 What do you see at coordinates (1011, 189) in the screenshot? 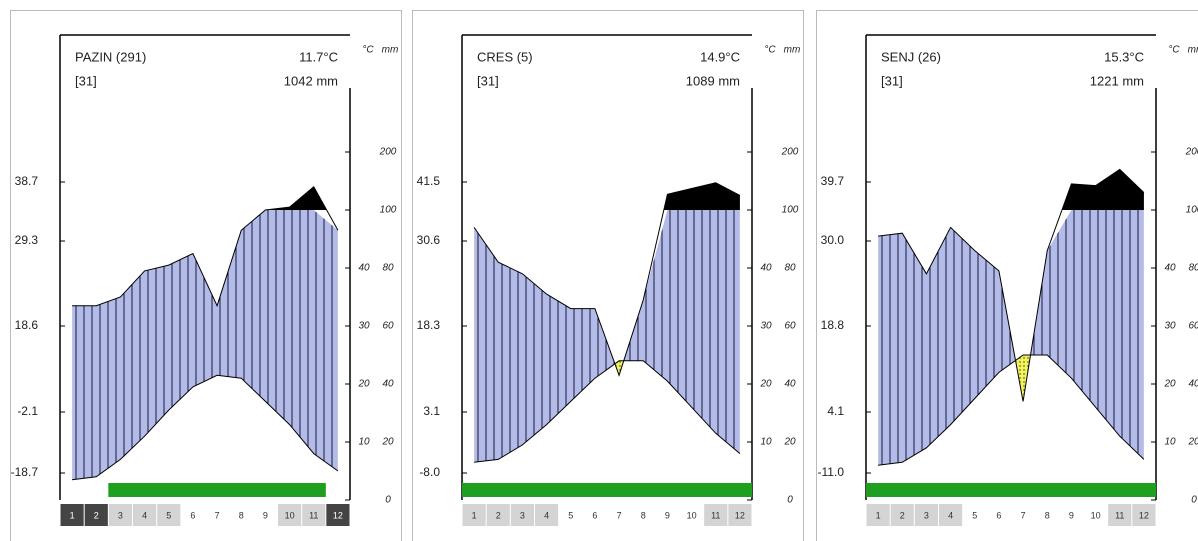
I see `perhumid-area` at bounding box center [1011, 189].